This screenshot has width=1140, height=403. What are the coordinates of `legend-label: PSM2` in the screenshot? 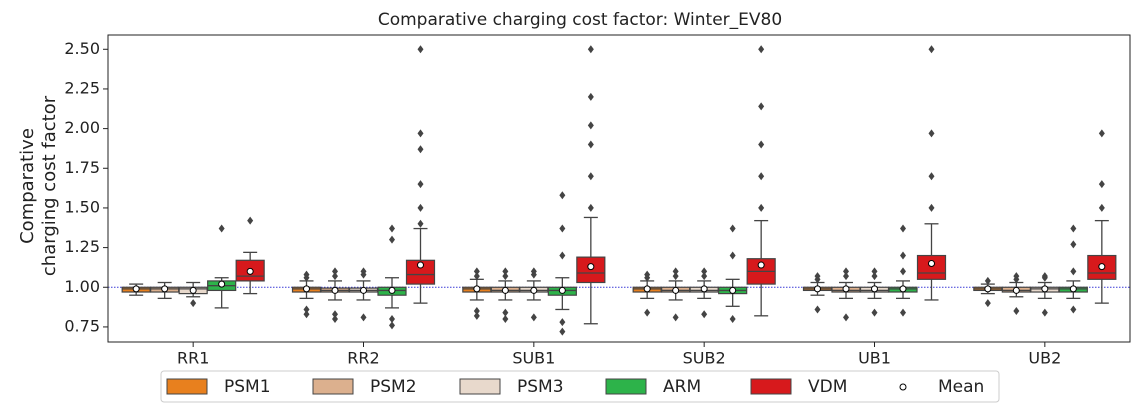 It's located at (393, 387).